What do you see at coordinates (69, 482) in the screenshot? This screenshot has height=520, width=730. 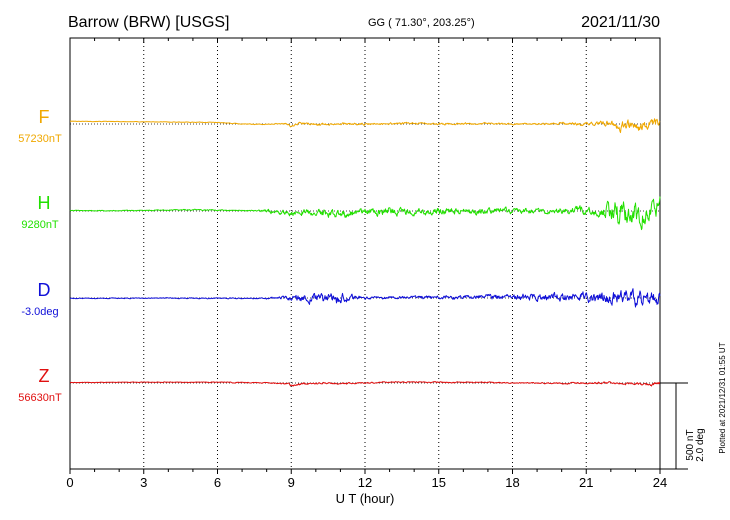 I see `x-tick-label-0: 0` at bounding box center [69, 482].